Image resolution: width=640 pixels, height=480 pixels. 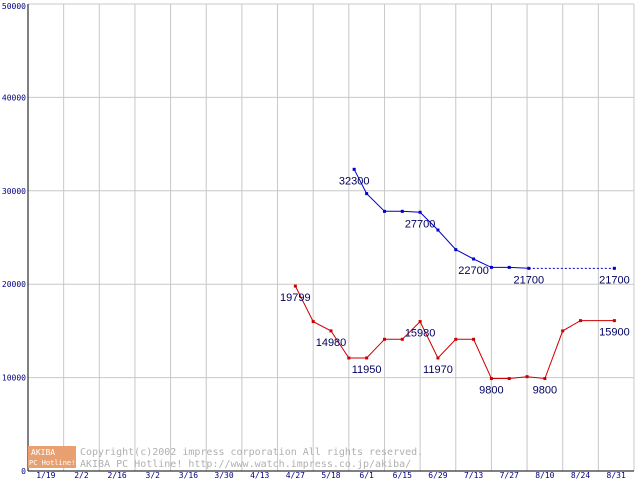 What do you see at coordinates (331, 343) in the screenshot?
I see `data-label: 14980` at bounding box center [331, 343].